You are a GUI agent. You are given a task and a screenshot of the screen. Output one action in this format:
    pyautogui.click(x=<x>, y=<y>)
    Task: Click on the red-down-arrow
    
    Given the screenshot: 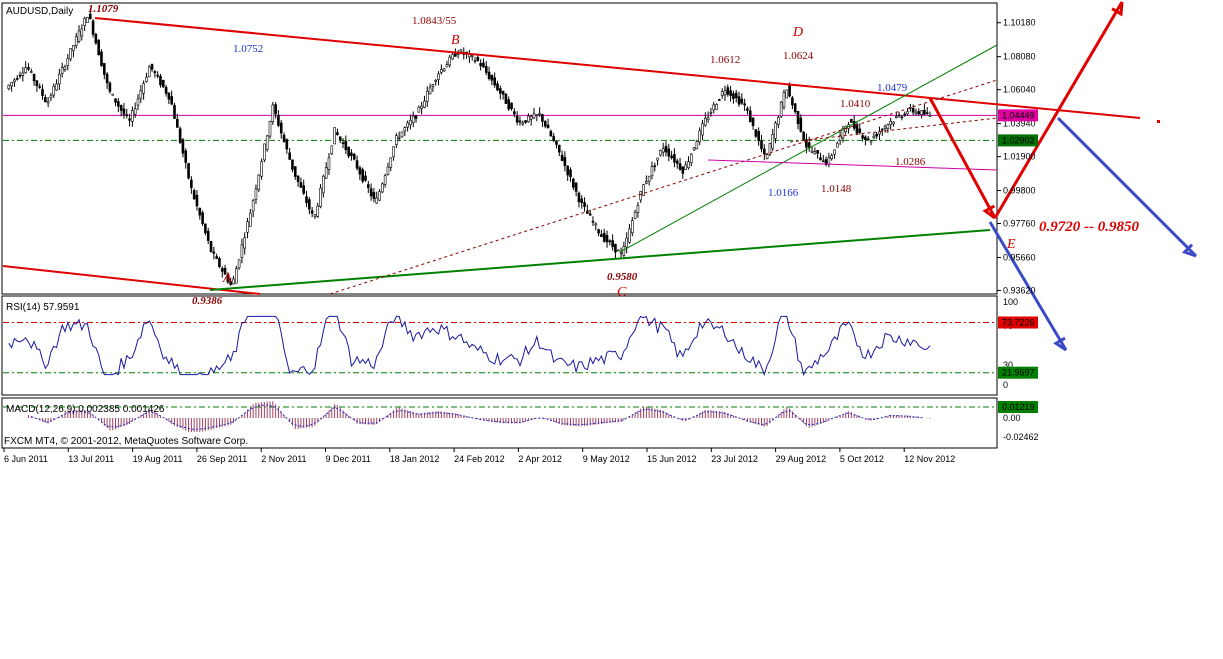 What is the action you would take?
    pyautogui.click(x=962, y=158)
    